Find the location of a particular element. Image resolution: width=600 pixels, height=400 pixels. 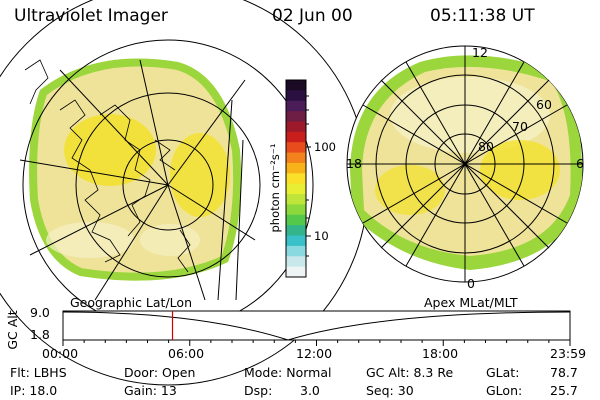

dsp-label: Dsp: is located at coordinates (258, 390).